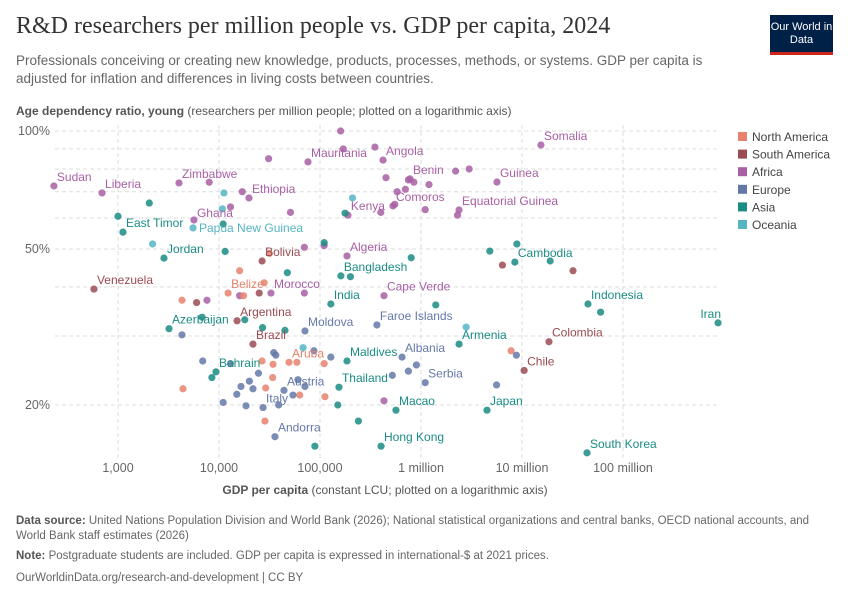 This screenshot has width=850, height=600. What do you see at coordinates (767, 225) in the screenshot?
I see `legend-item: Oceania` at bounding box center [767, 225].